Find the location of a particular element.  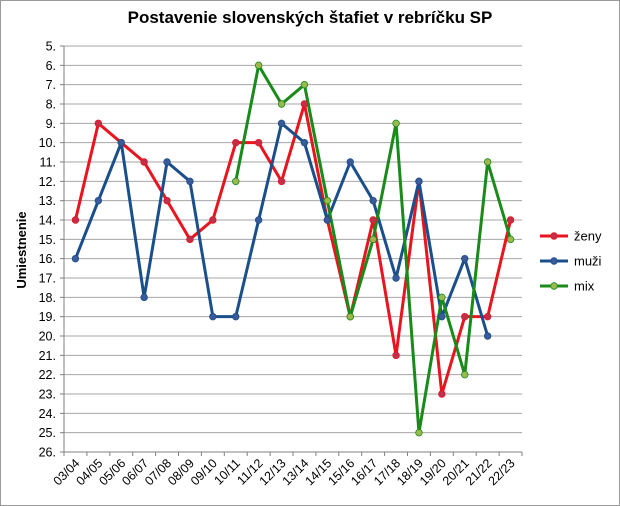

legend-label-ženy: ženy is located at coordinates (588, 236).